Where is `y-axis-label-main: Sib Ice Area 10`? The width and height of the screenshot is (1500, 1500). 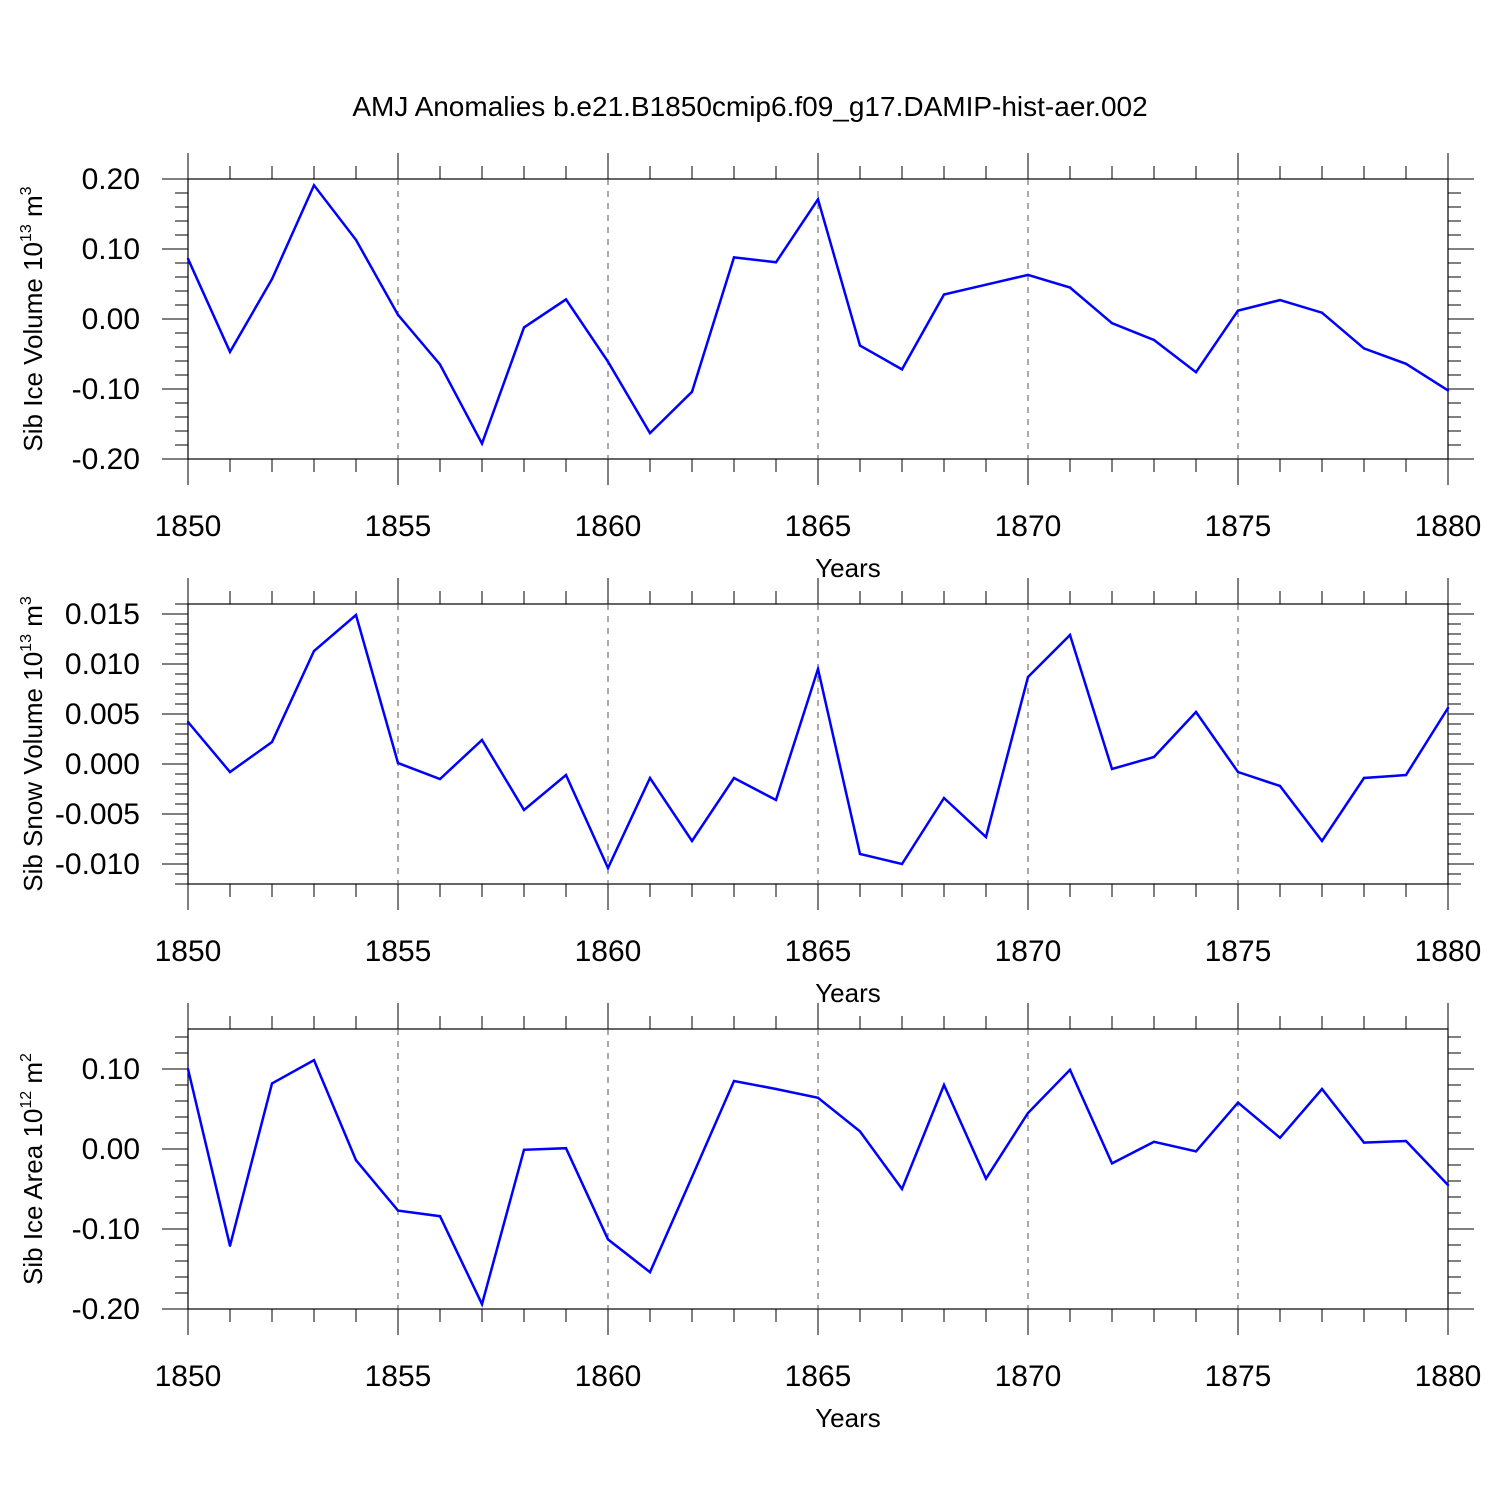 y-axis-label-main: Sib Ice Area 10 is located at coordinates (33, 1197).